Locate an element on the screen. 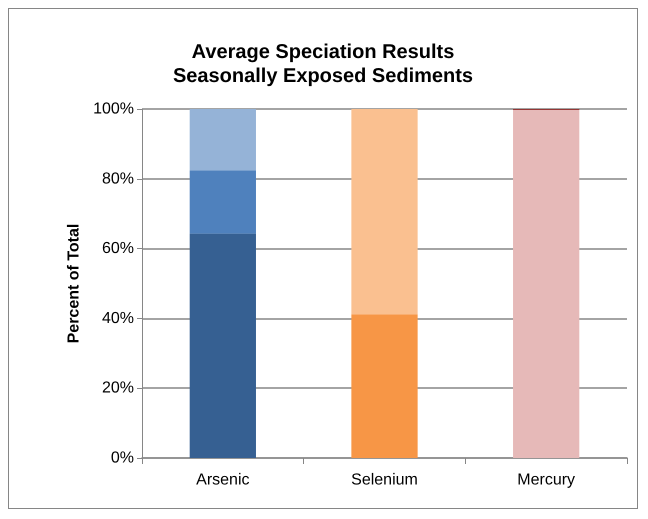 Image resolution: width=648 pixels, height=519 pixels. x-tick-label: Mercury is located at coordinates (546, 480).